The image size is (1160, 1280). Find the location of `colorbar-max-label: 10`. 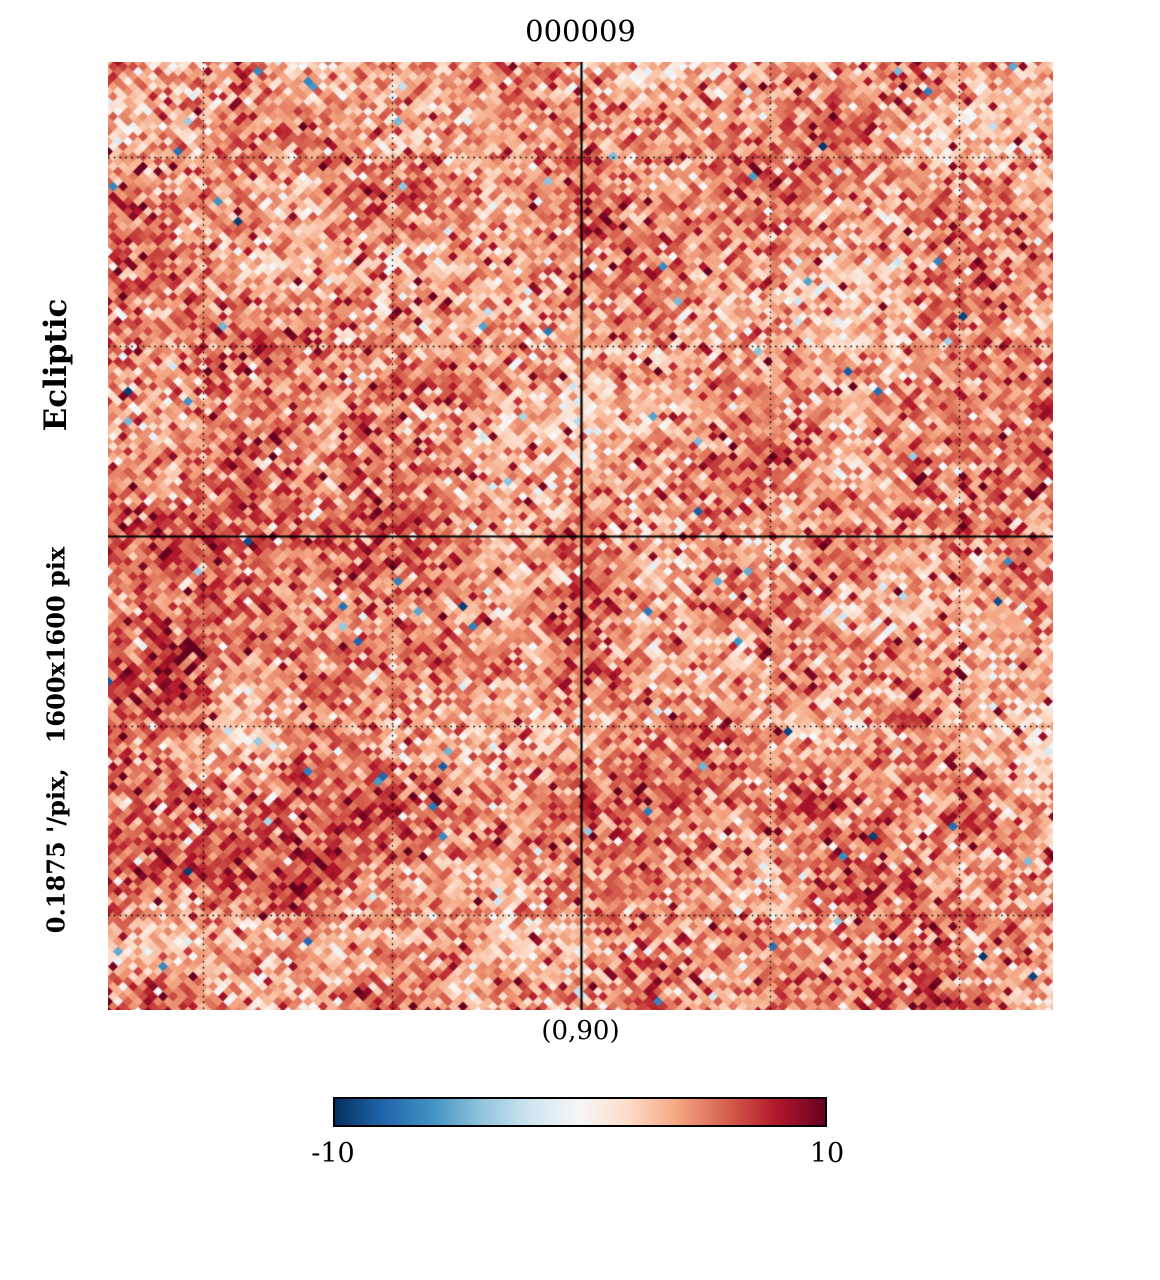

colorbar-max-label: 10 is located at coordinates (827, 1153).